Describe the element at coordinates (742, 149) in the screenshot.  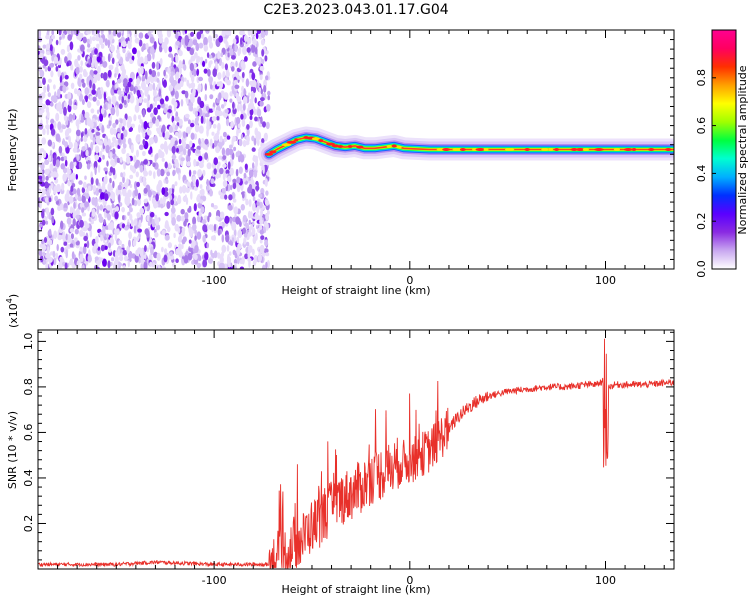
I see `colorbar-label: Normalized spectral amplitude` at that location.